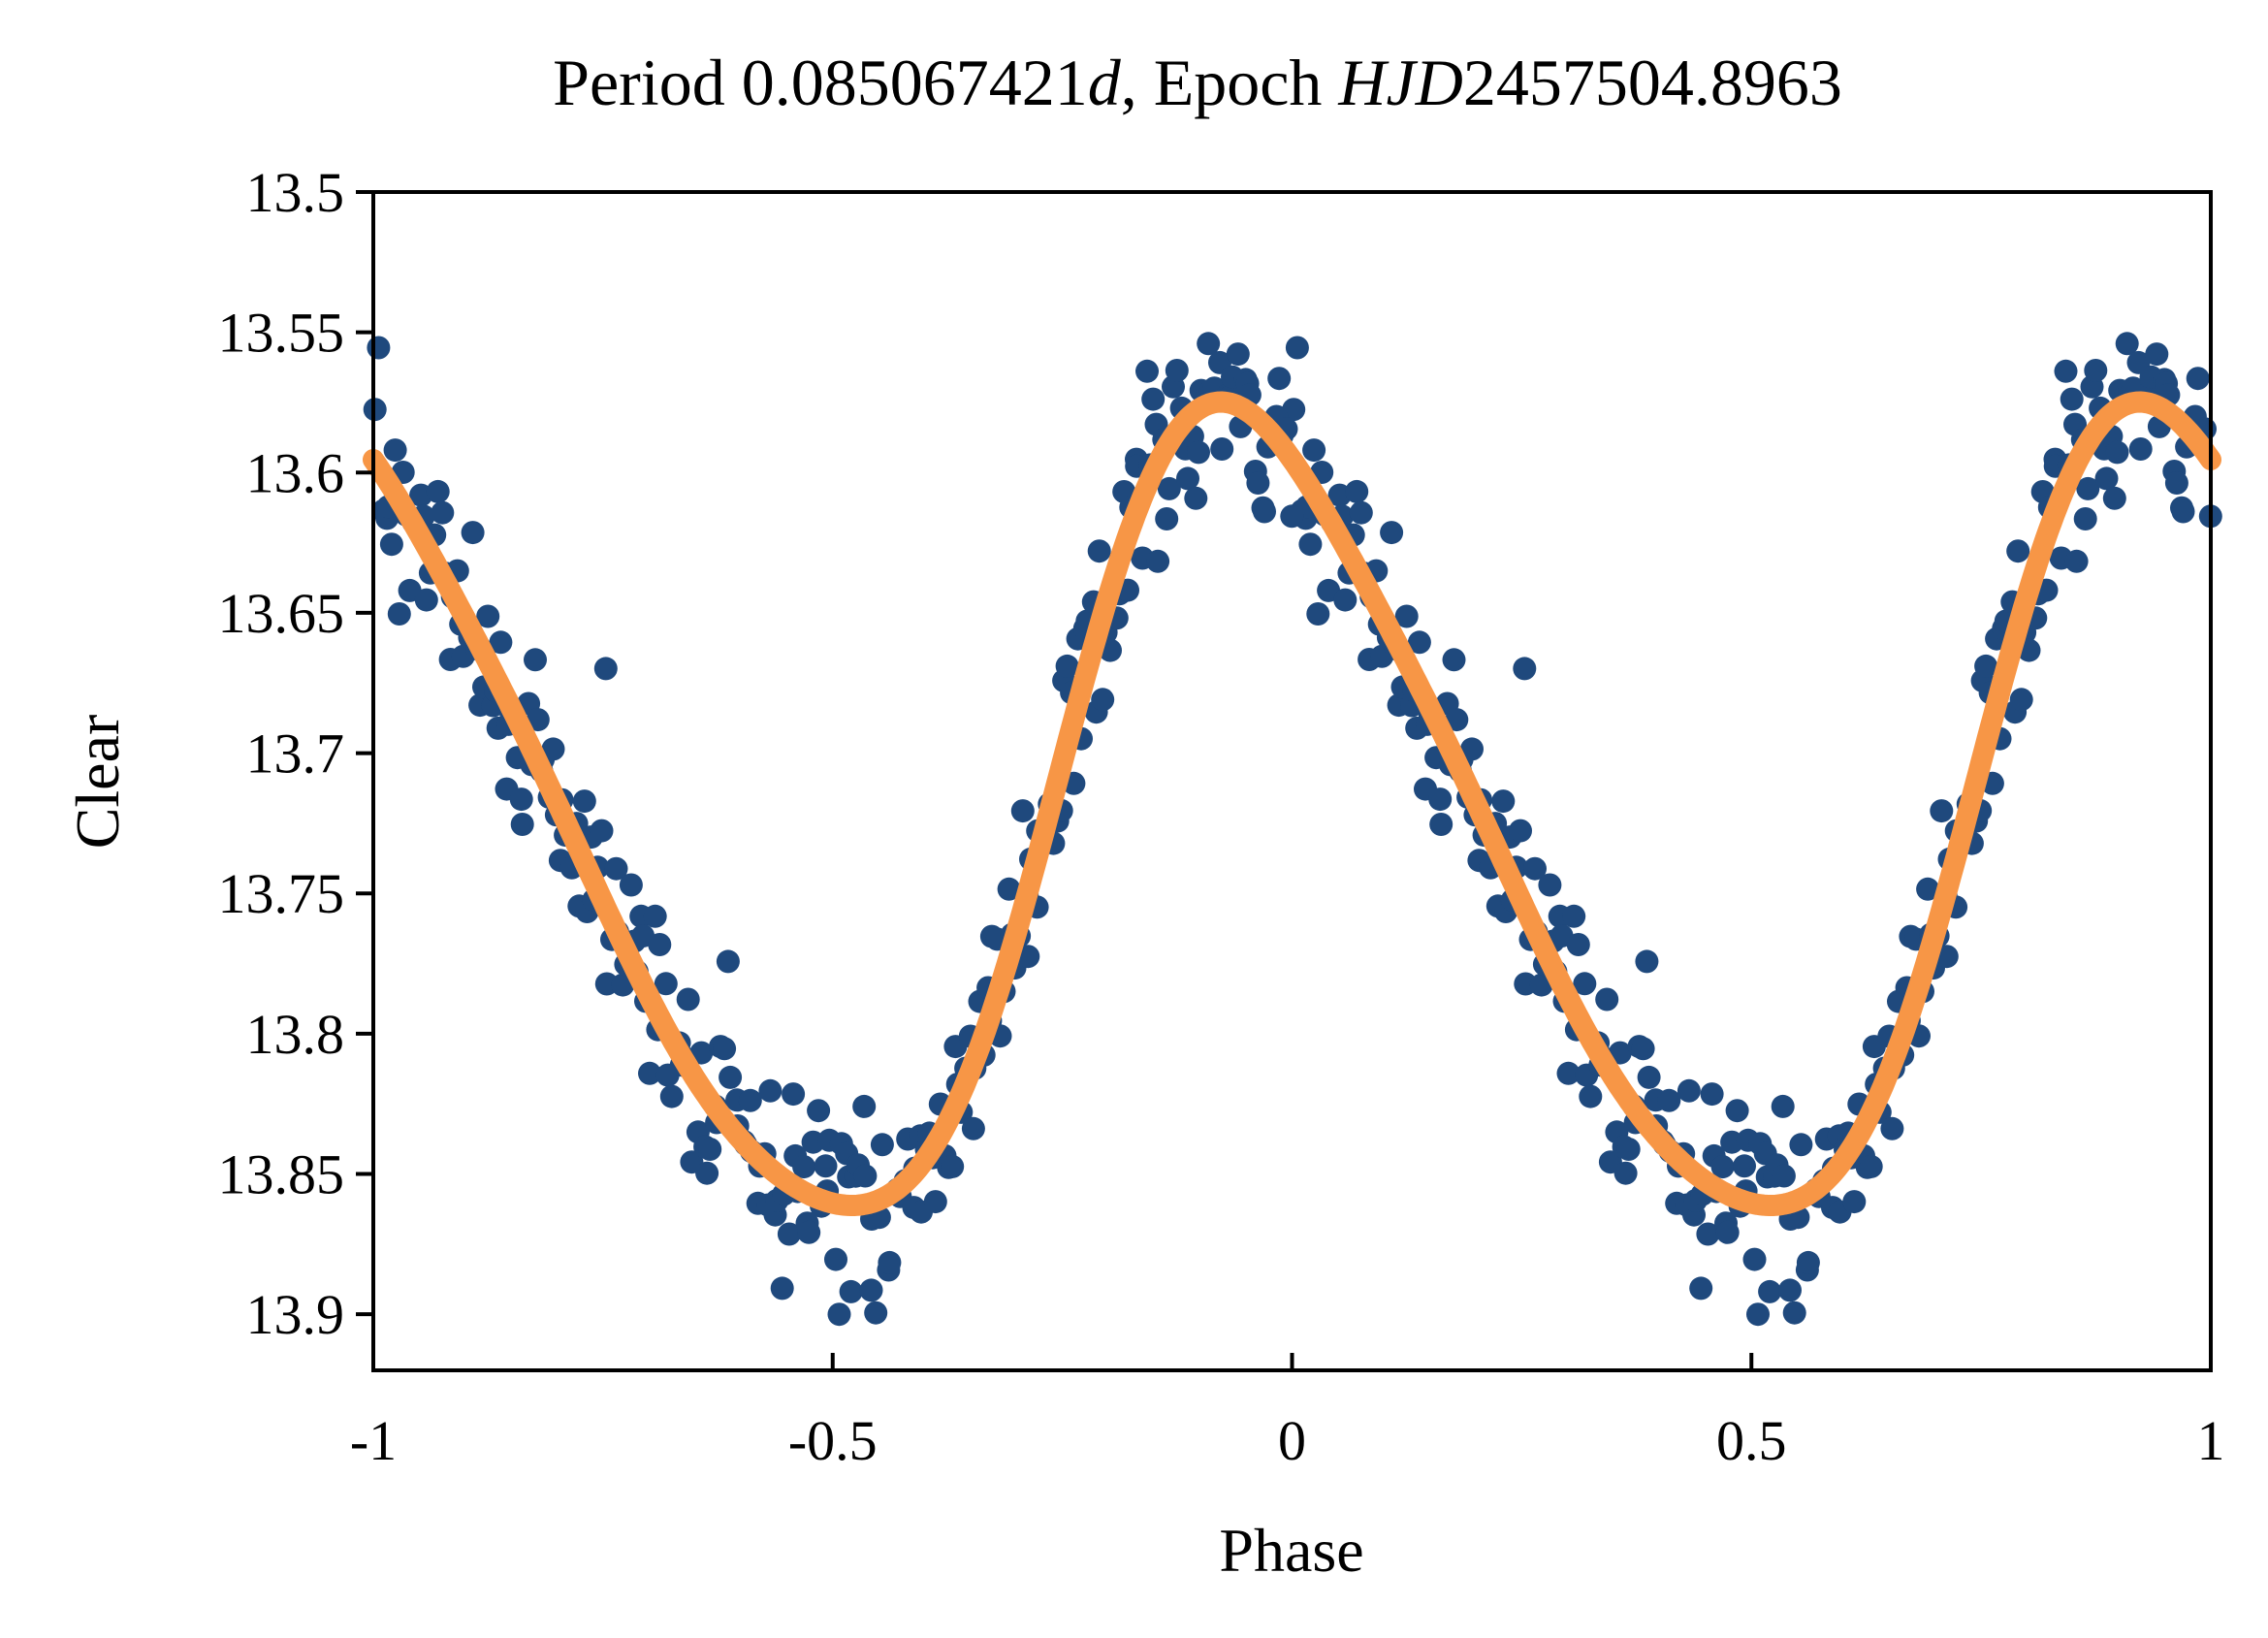  What do you see at coordinates (1292, 1440) in the screenshot?
I see `x-tick-label: 0` at bounding box center [1292, 1440].